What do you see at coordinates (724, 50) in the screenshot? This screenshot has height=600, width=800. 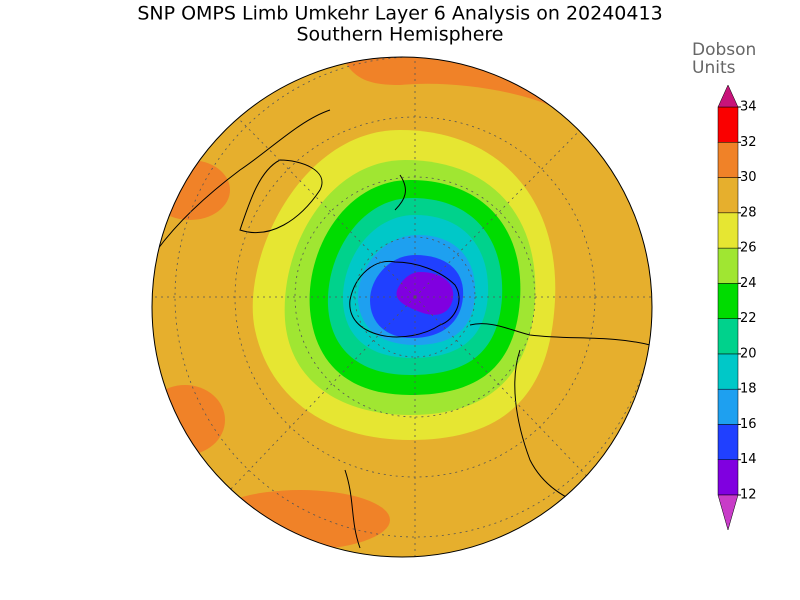 I see `colorbar-label: Dobson` at bounding box center [724, 50].